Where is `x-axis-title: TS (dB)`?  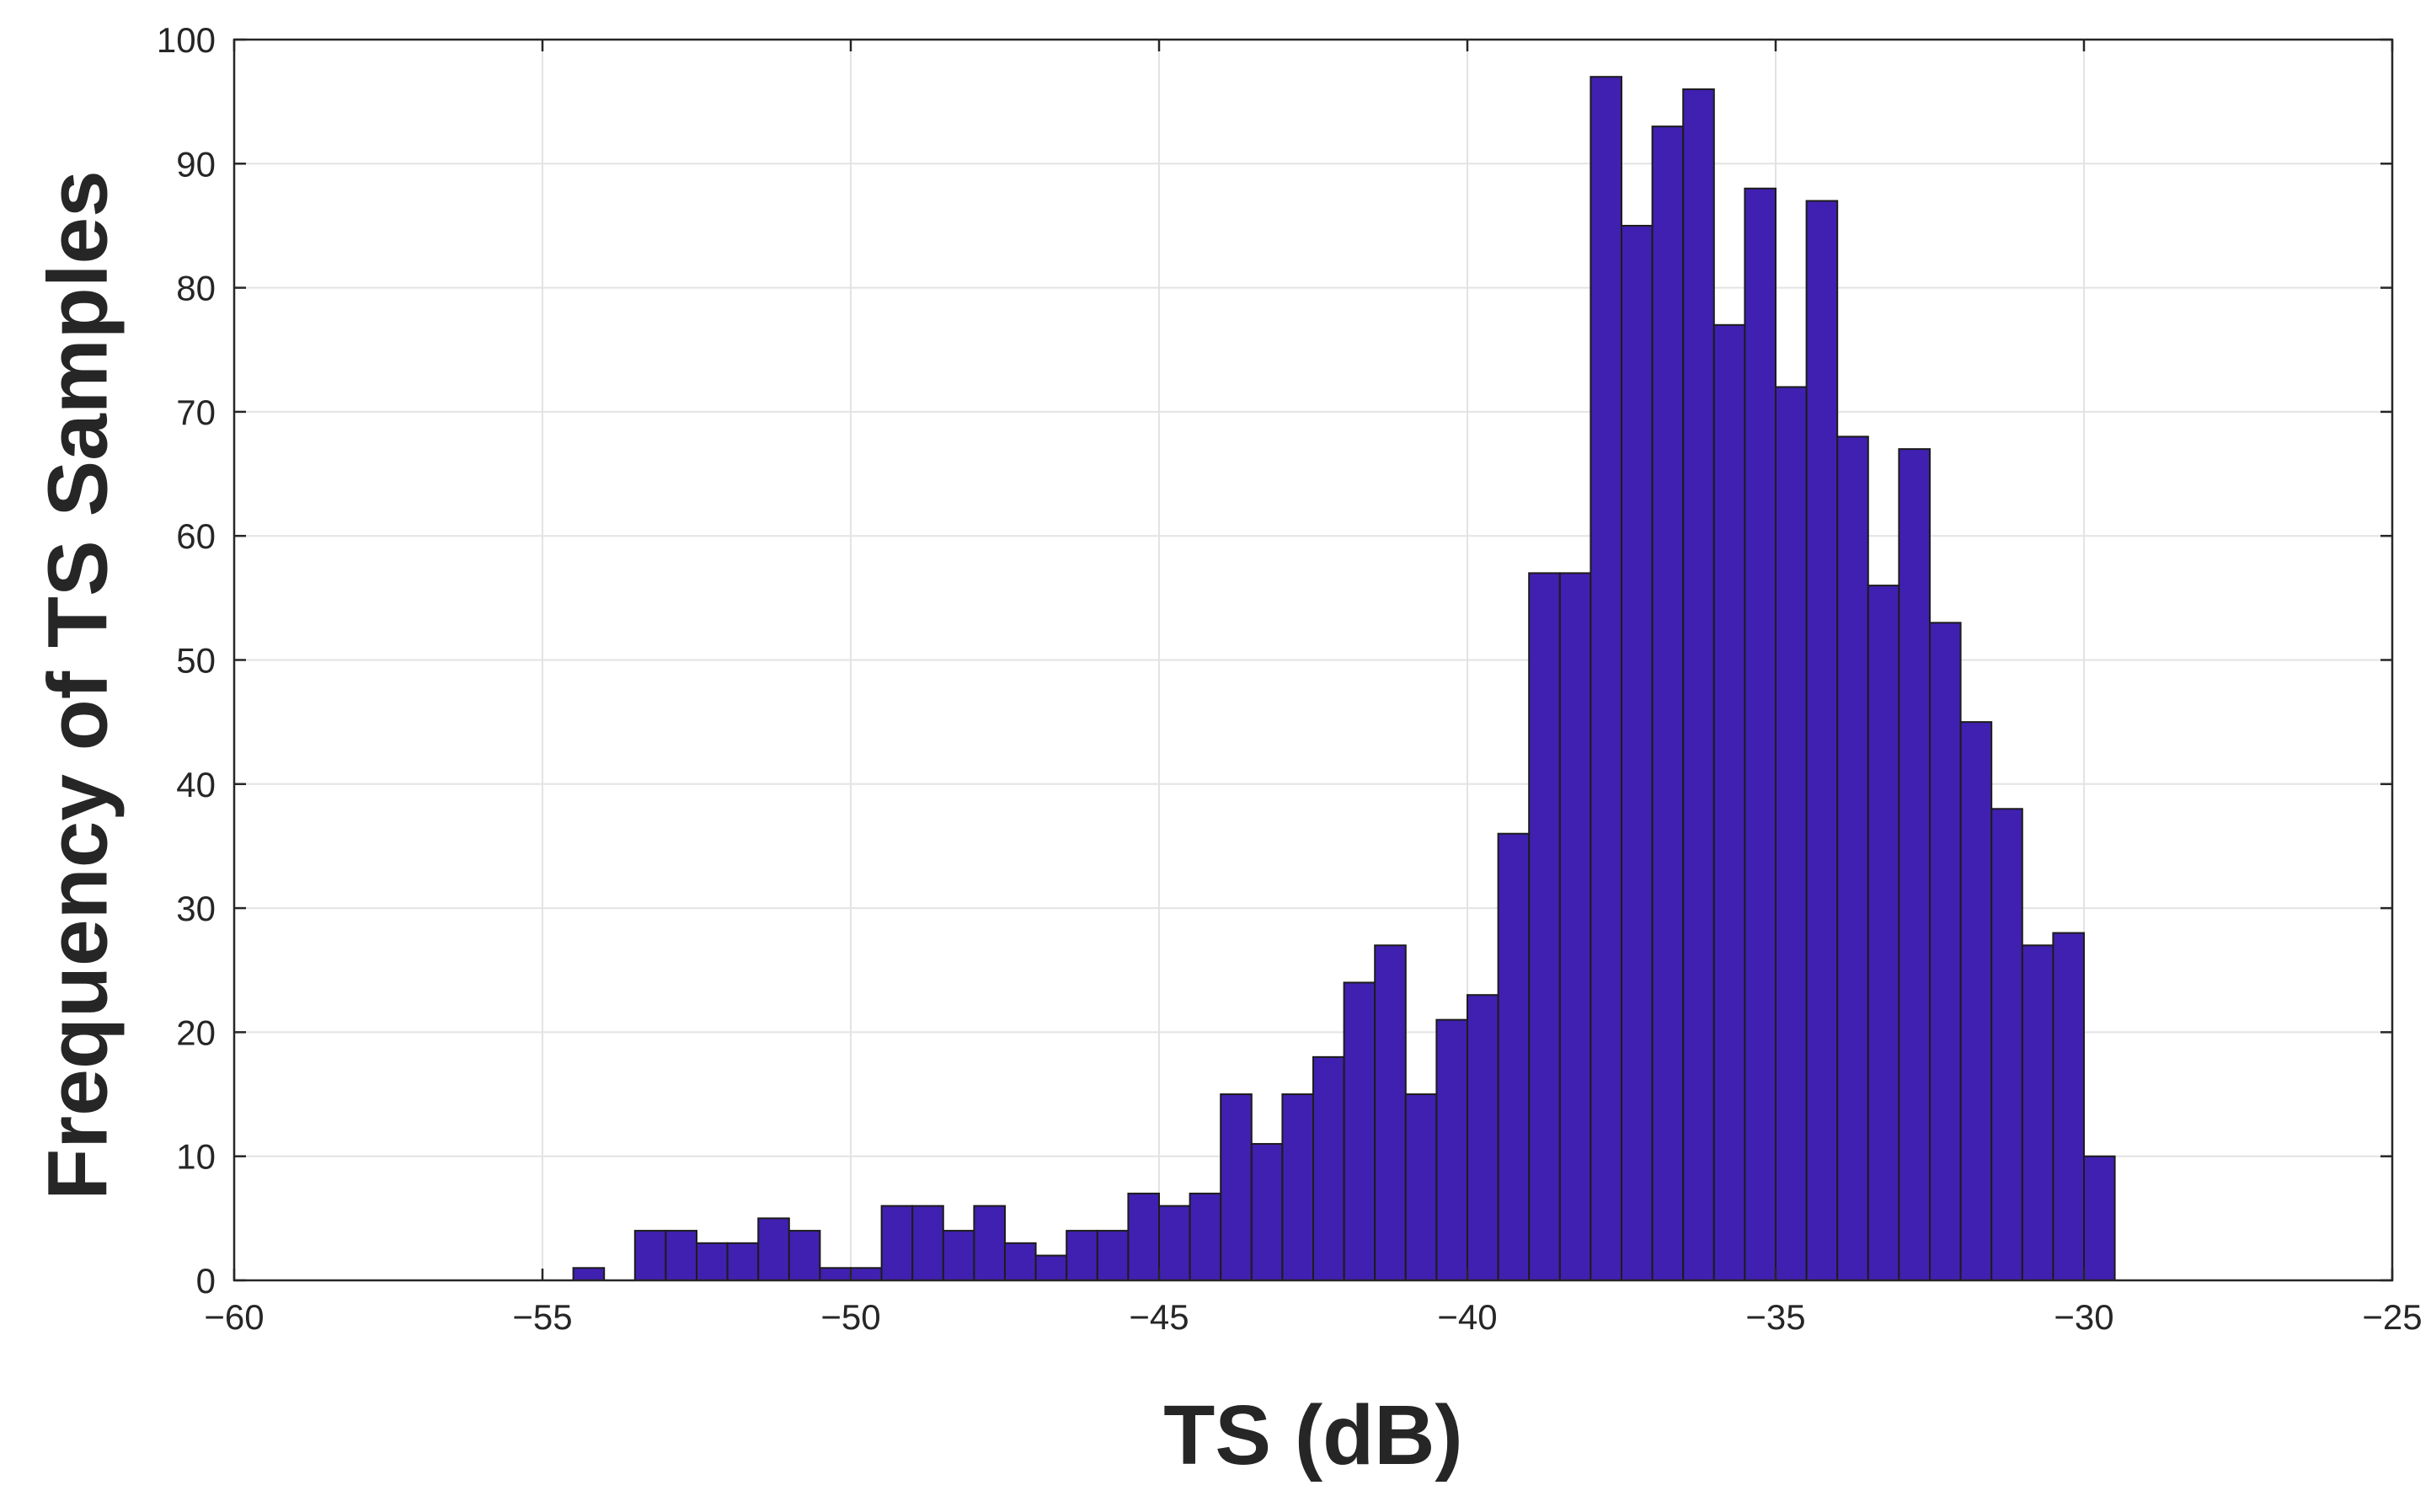
x-axis-title: TS (dB) is located at coordinates (1312, 1435).